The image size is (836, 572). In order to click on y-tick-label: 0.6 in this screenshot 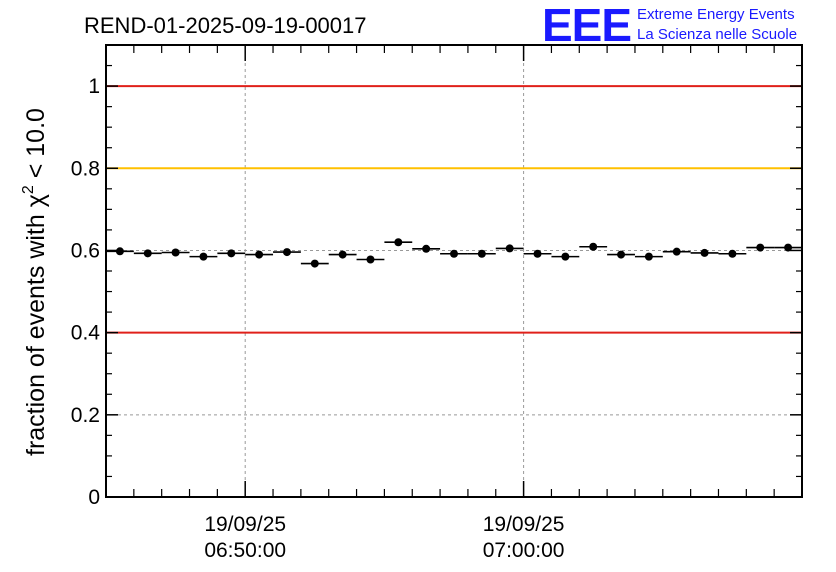, I will do `click(85, 250)`.